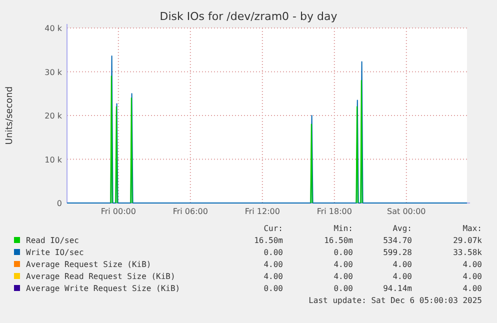 The image size is (497, 323). I want to click on text: 33.58k, so click(467, 252).